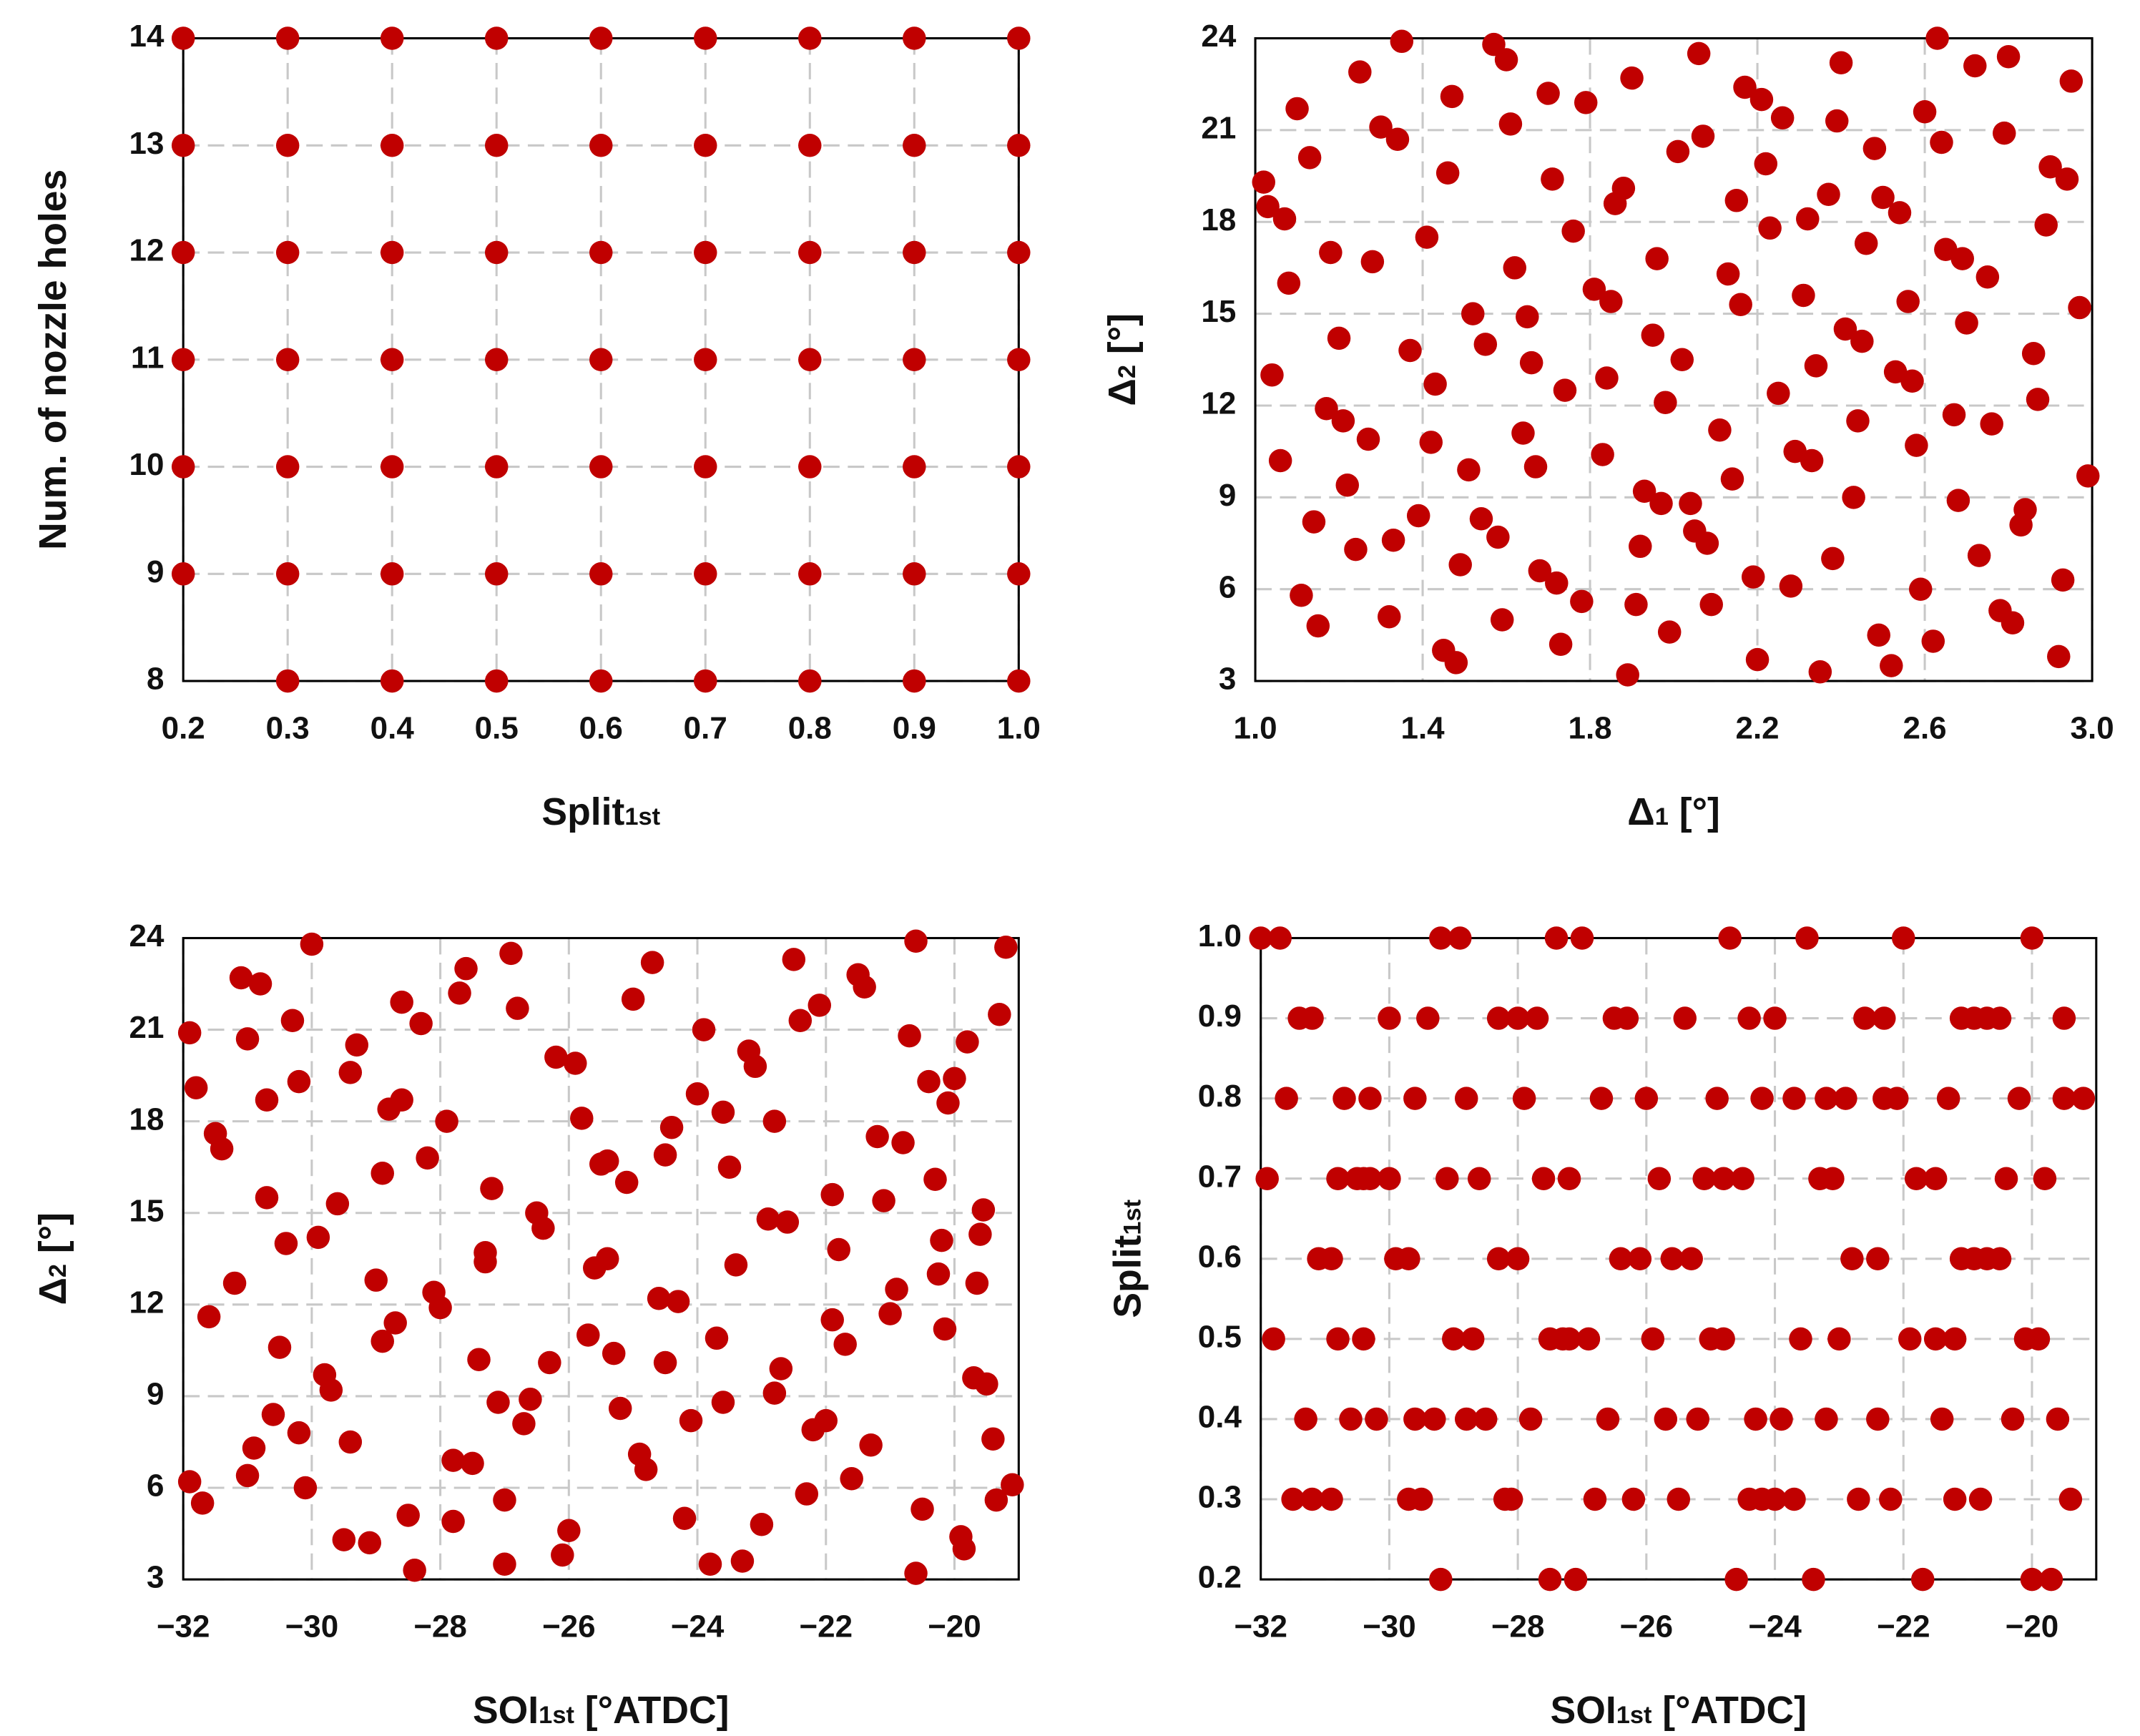 The image size is (2140, 1736). I want to click on y-tick-label: 10, so click(147, 464).